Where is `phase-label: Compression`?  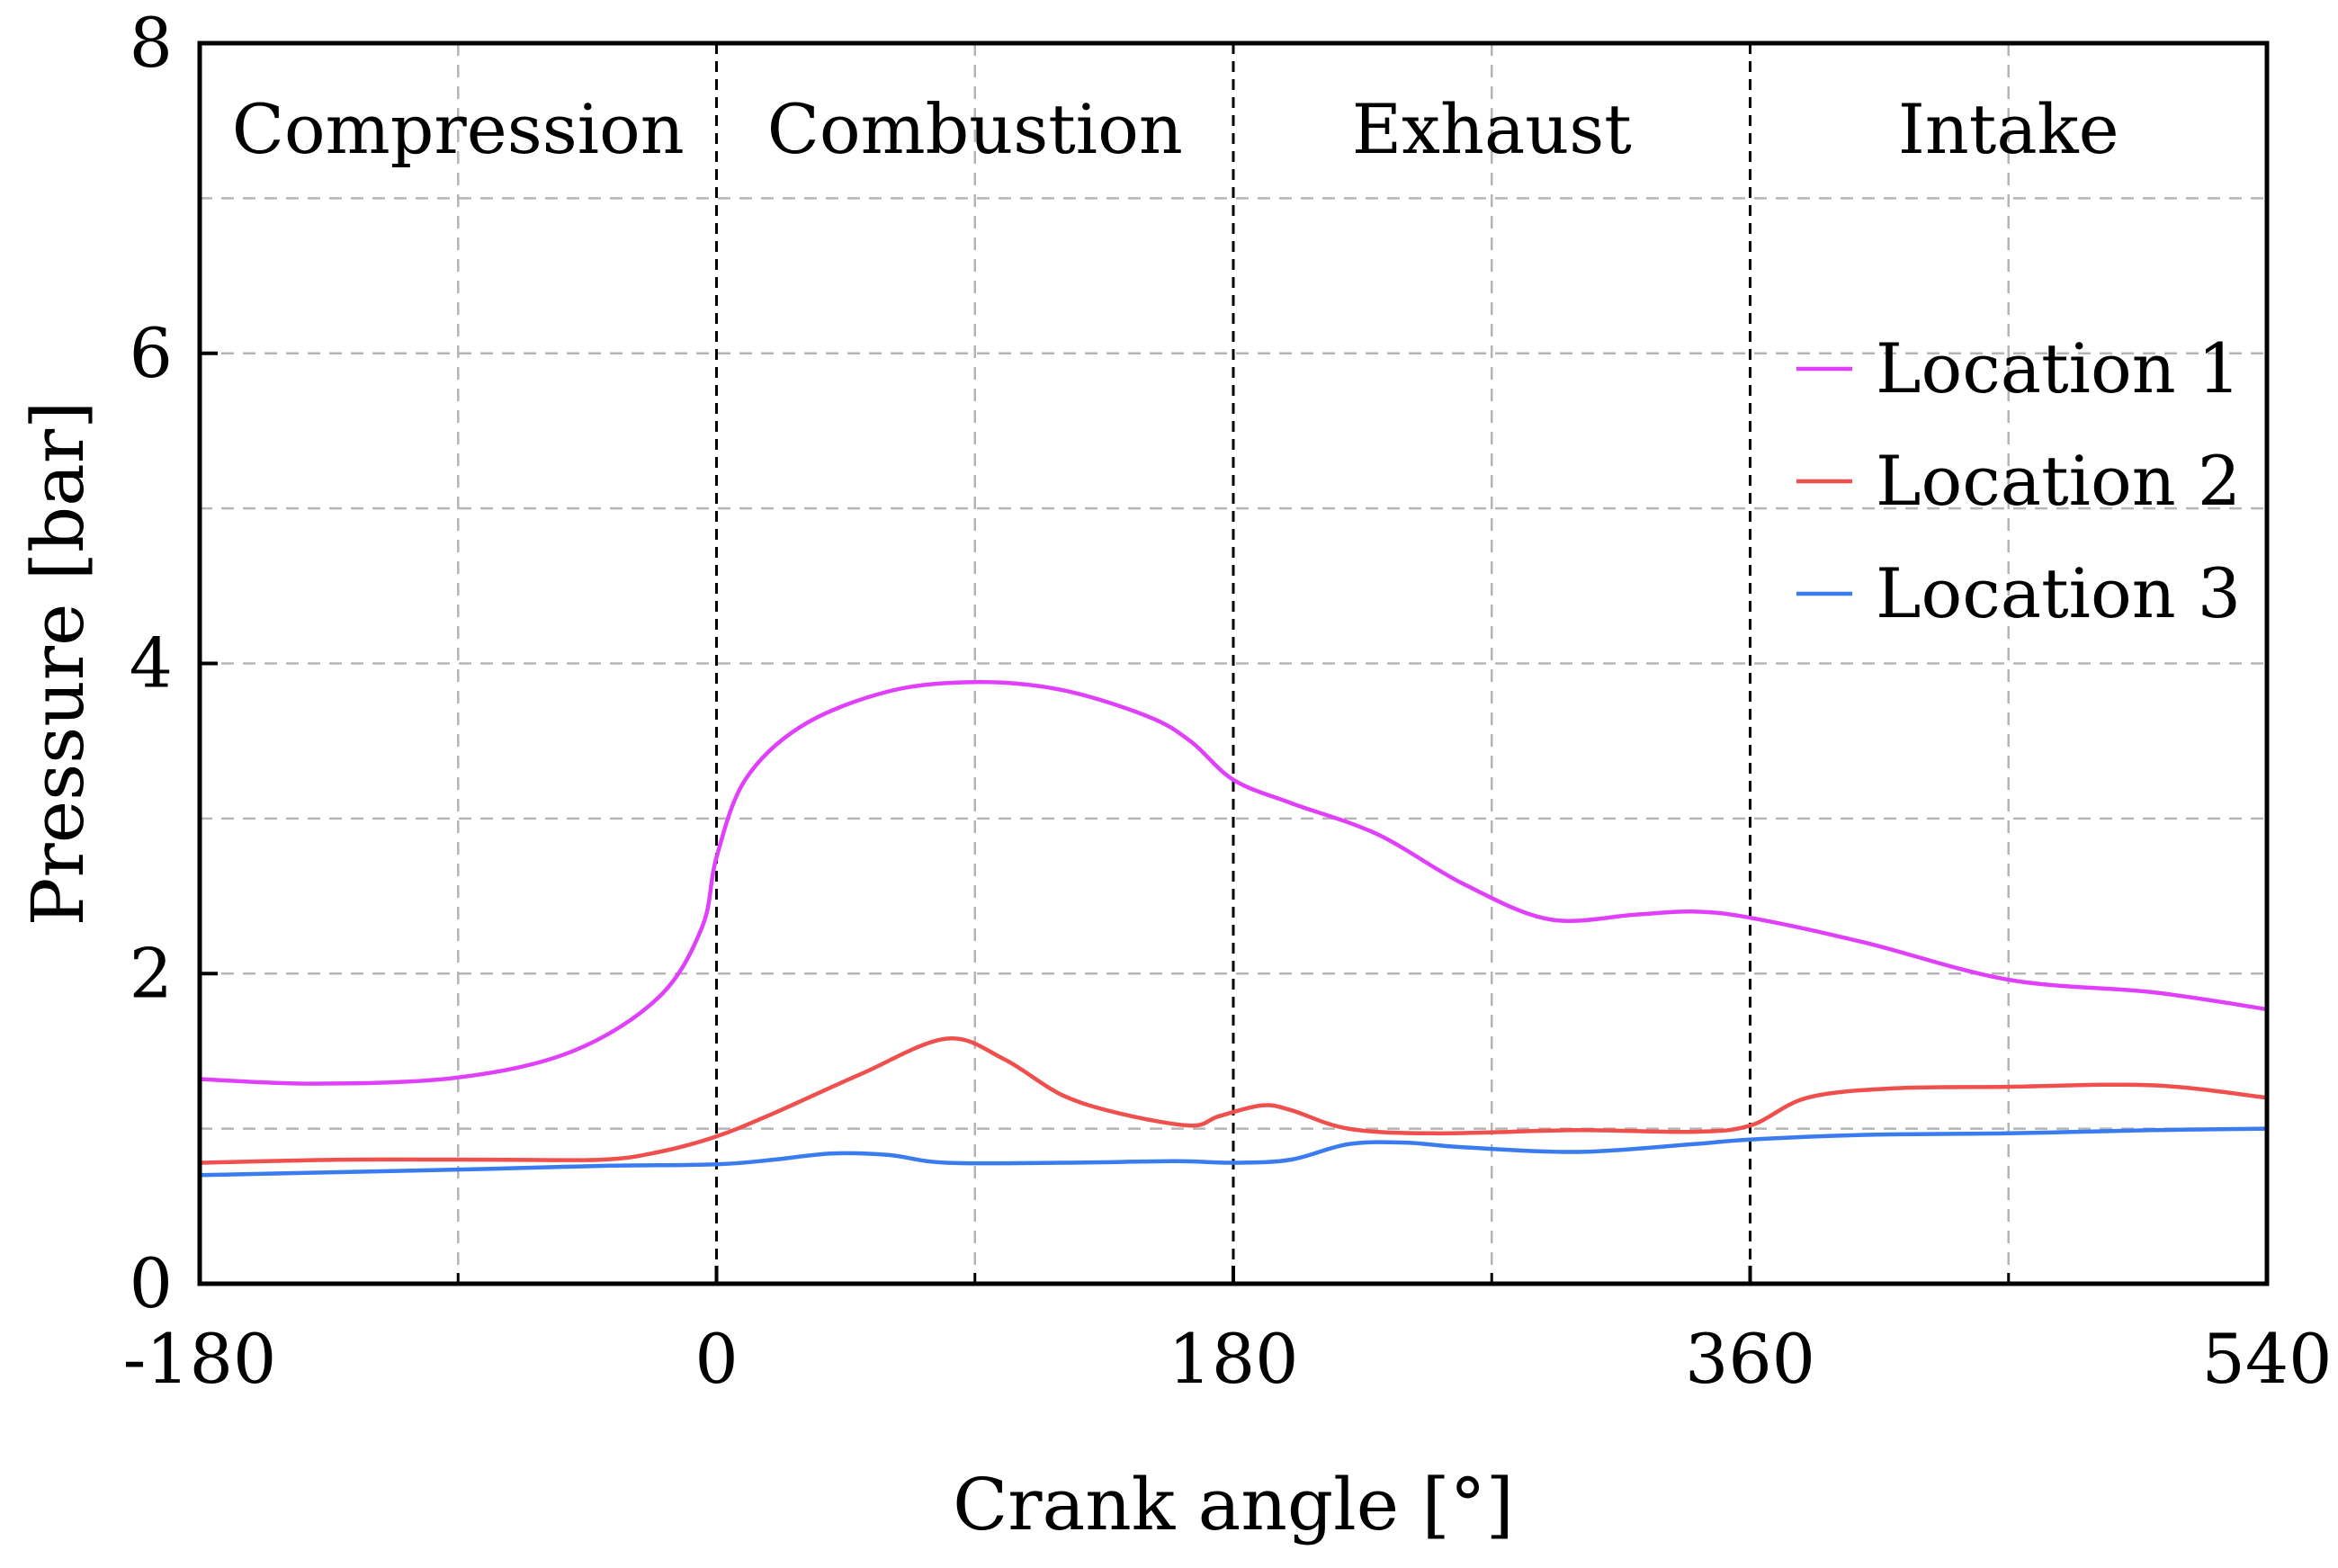 phase-label: Compression is located at coordinates (459, 129).